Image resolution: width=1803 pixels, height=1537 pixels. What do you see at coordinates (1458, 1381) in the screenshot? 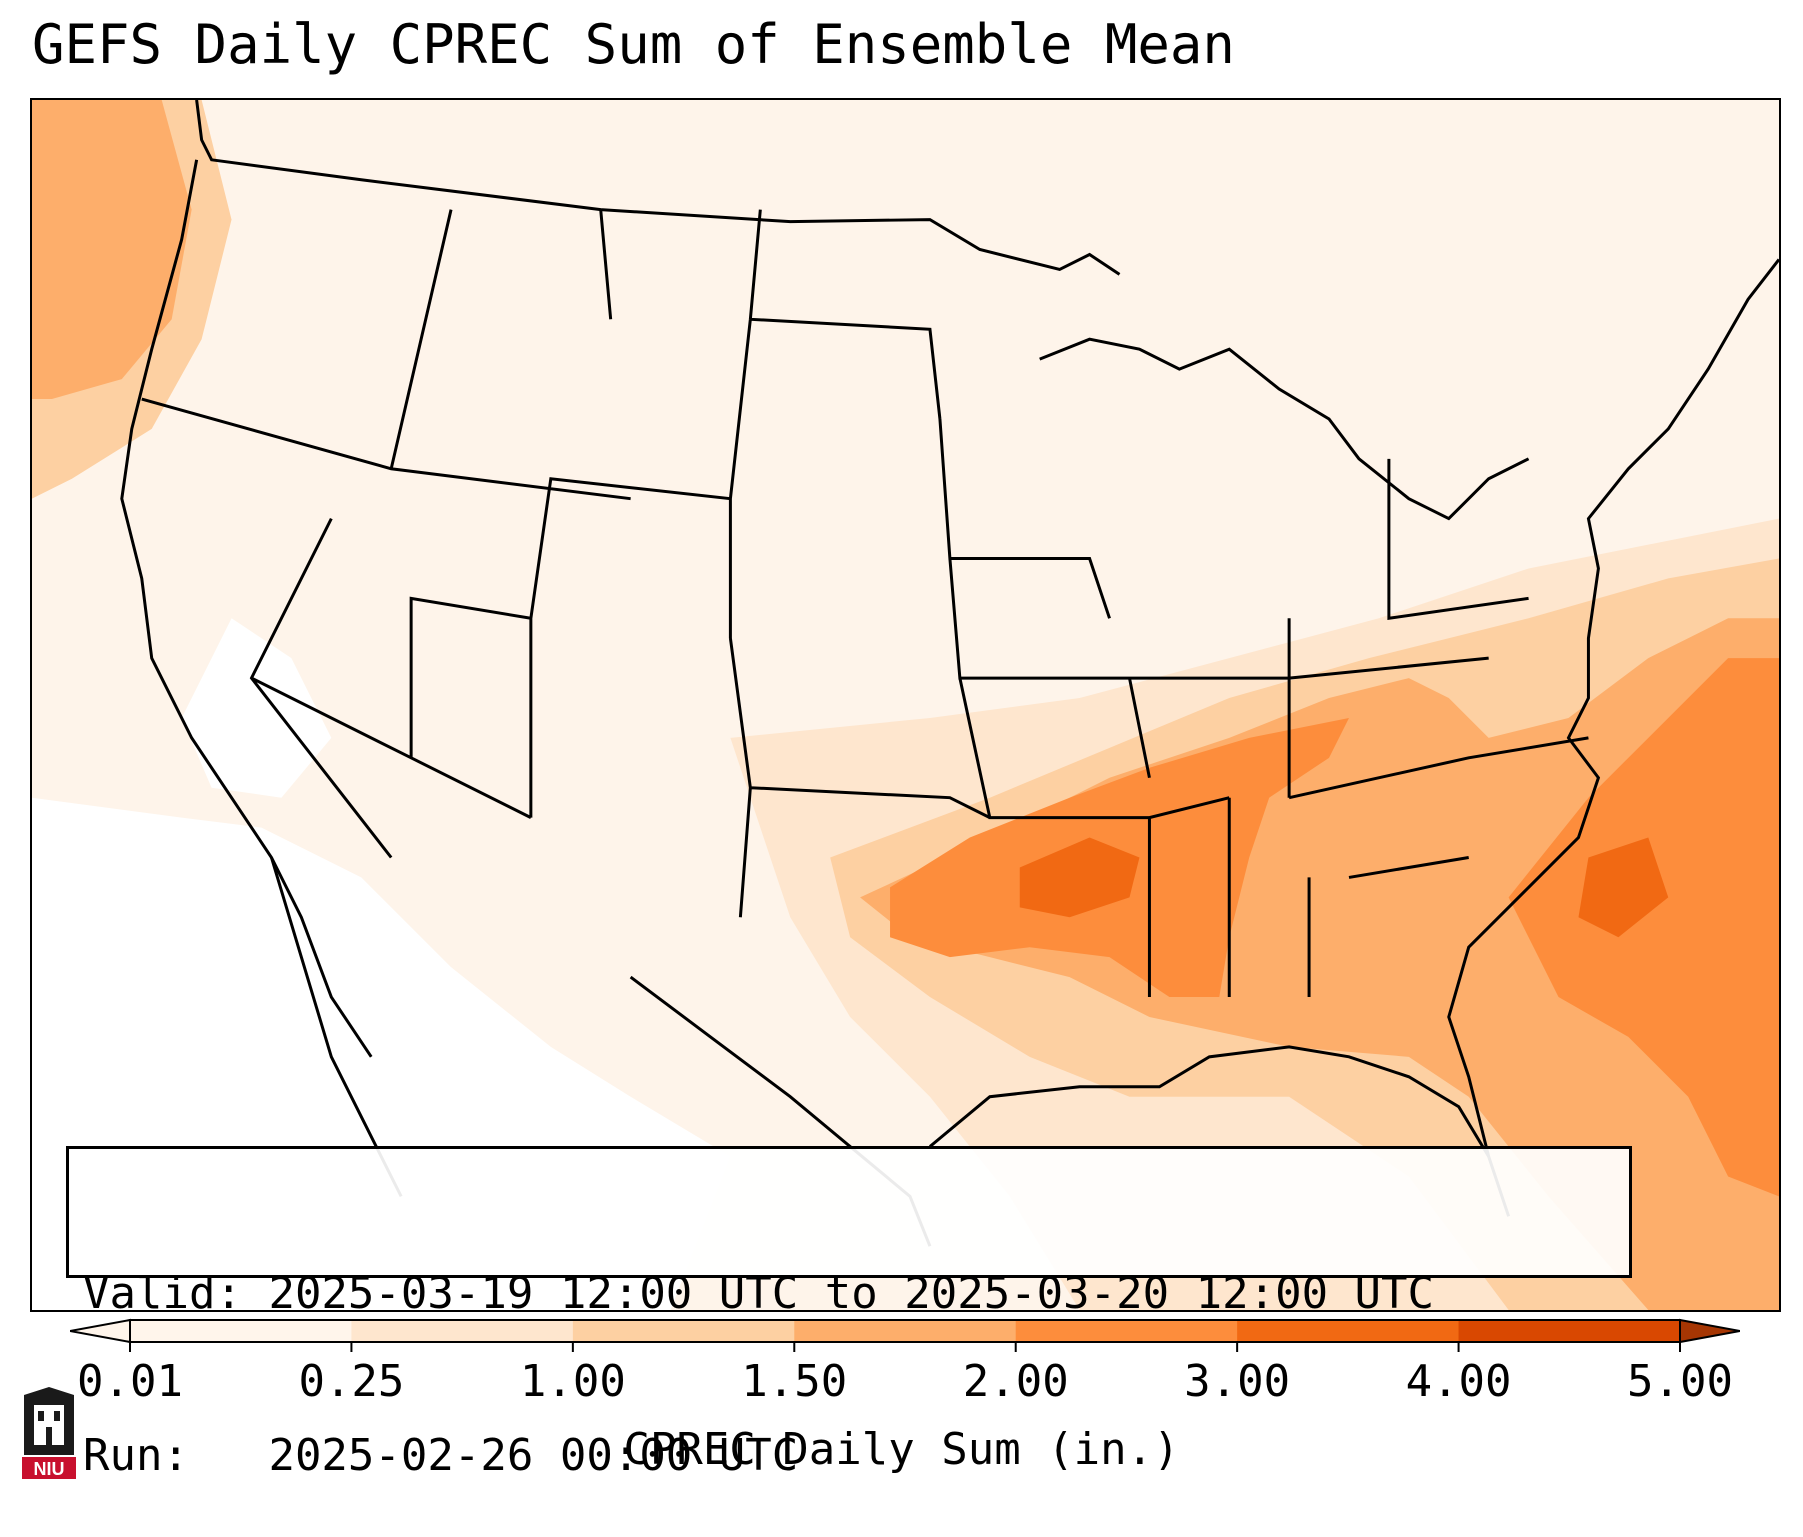
I see `colorbar-tick-label: 4.00` at bounding box center [1458, 1381].